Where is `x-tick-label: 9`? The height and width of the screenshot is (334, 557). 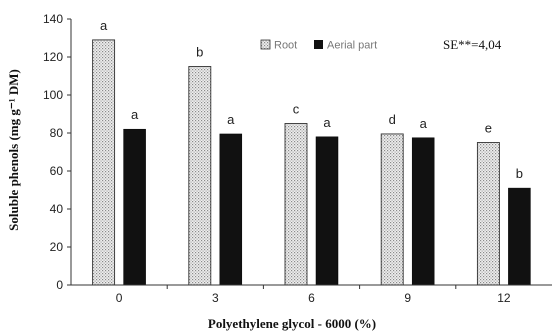
x-tick-label: 9 is located at coordinates (407, 298).